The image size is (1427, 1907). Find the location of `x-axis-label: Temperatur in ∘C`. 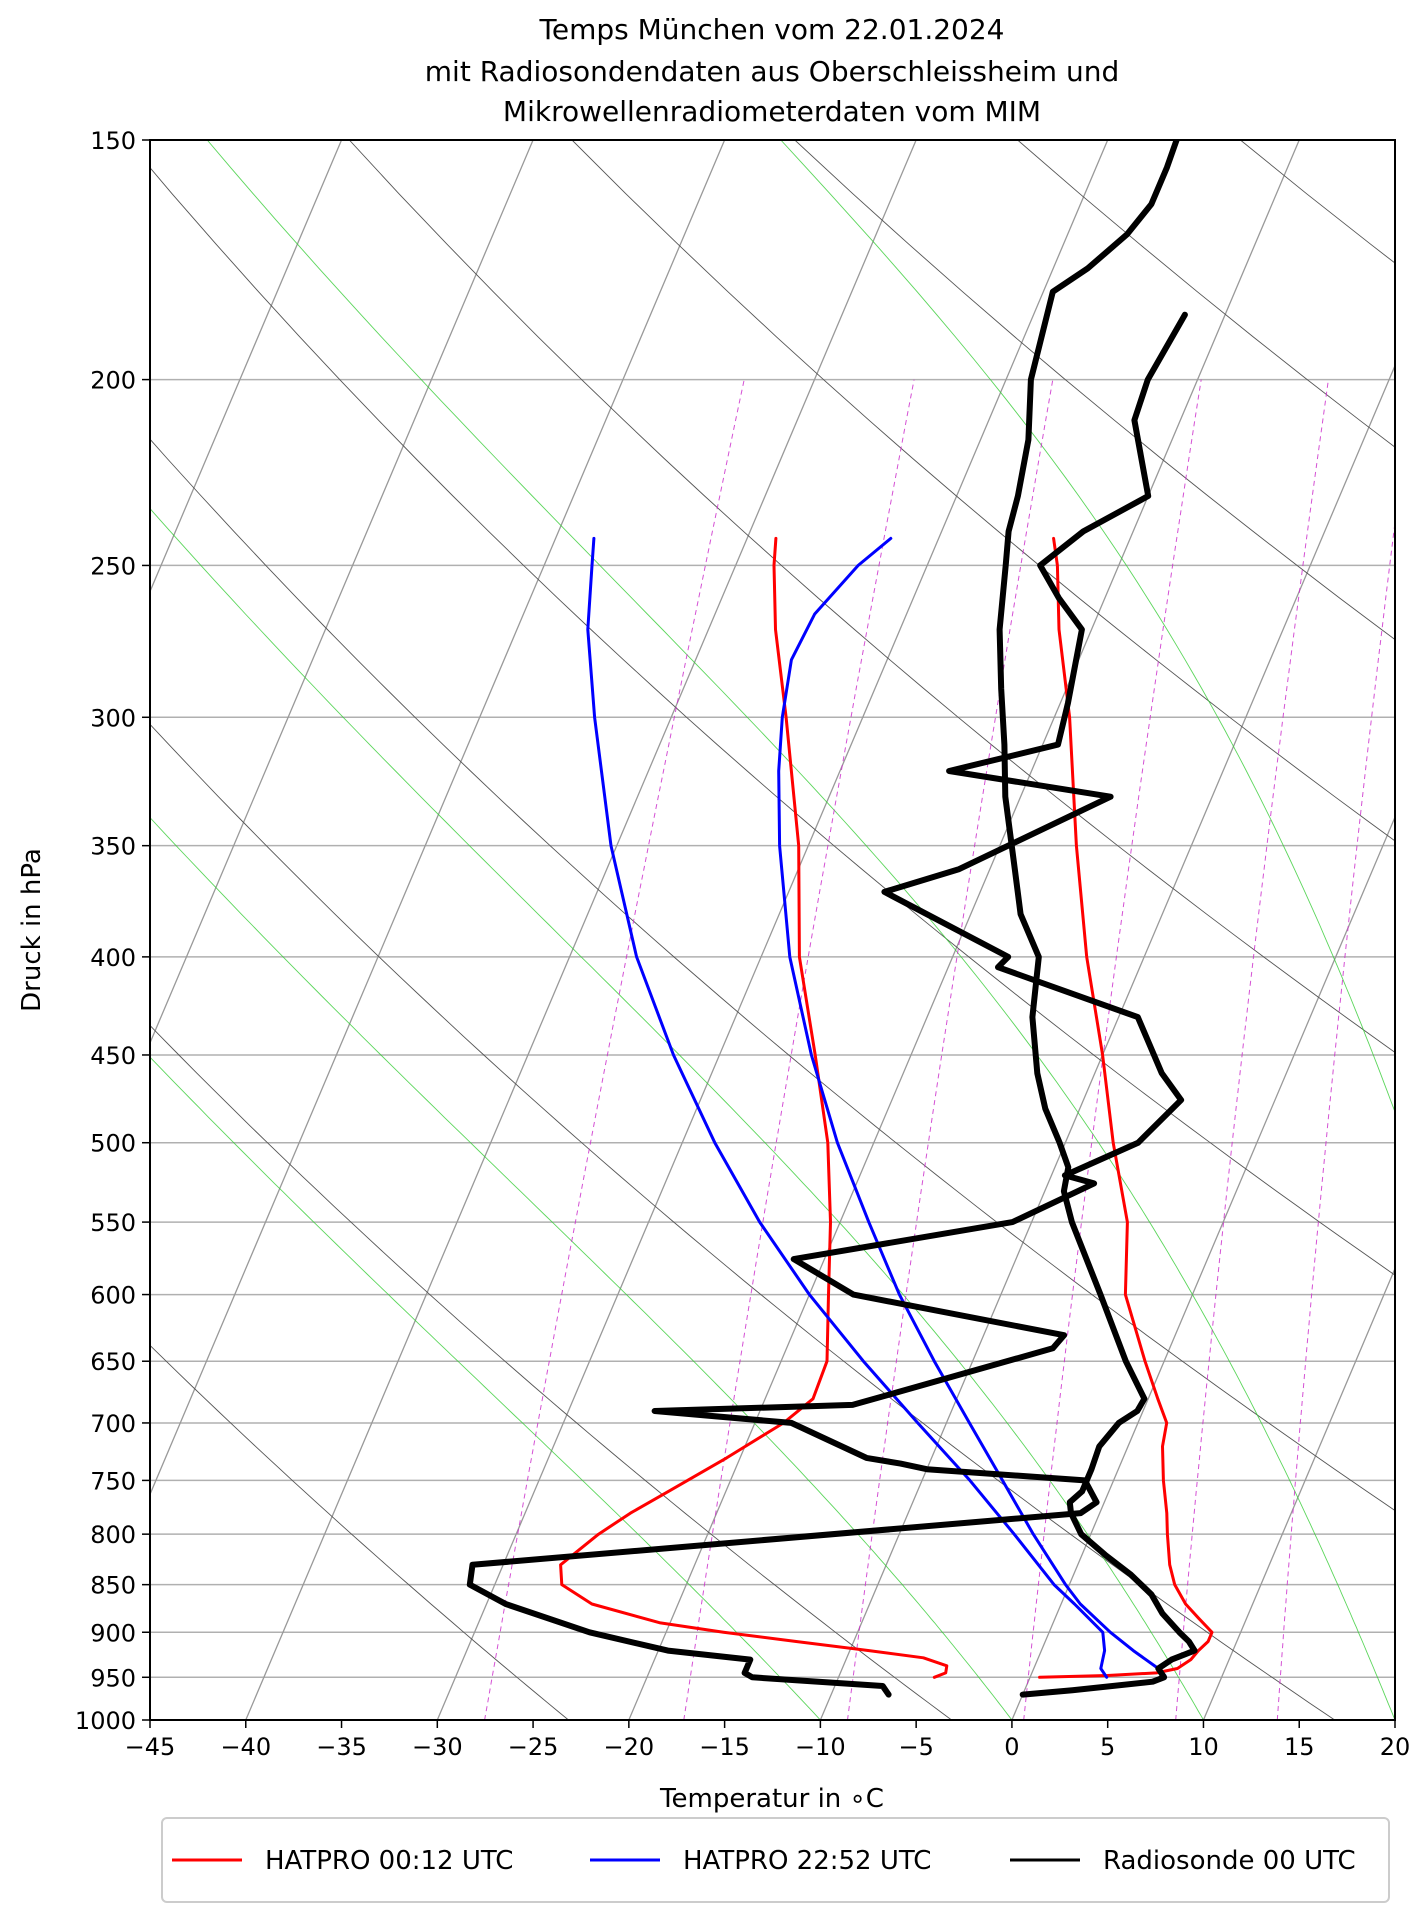

x-axis-label: Temperatur in ∘C is located at coordinates (771, 1799).